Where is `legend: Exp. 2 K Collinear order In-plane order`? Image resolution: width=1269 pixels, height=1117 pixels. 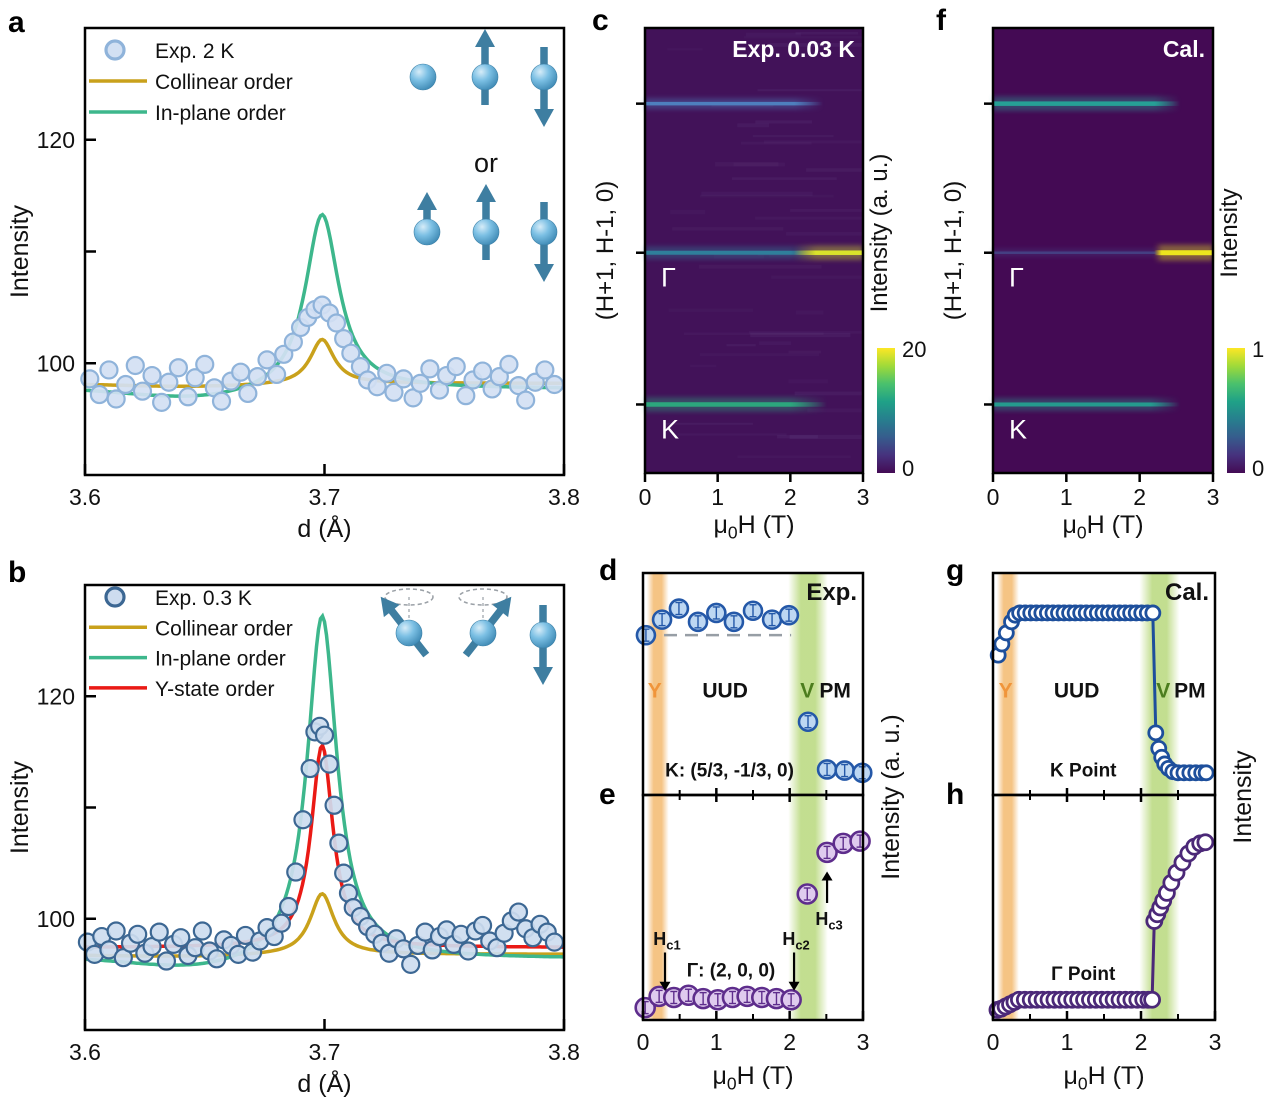 legend: Exp. 2 K Collinear order In-plane order is located at coordinates (191, 82).